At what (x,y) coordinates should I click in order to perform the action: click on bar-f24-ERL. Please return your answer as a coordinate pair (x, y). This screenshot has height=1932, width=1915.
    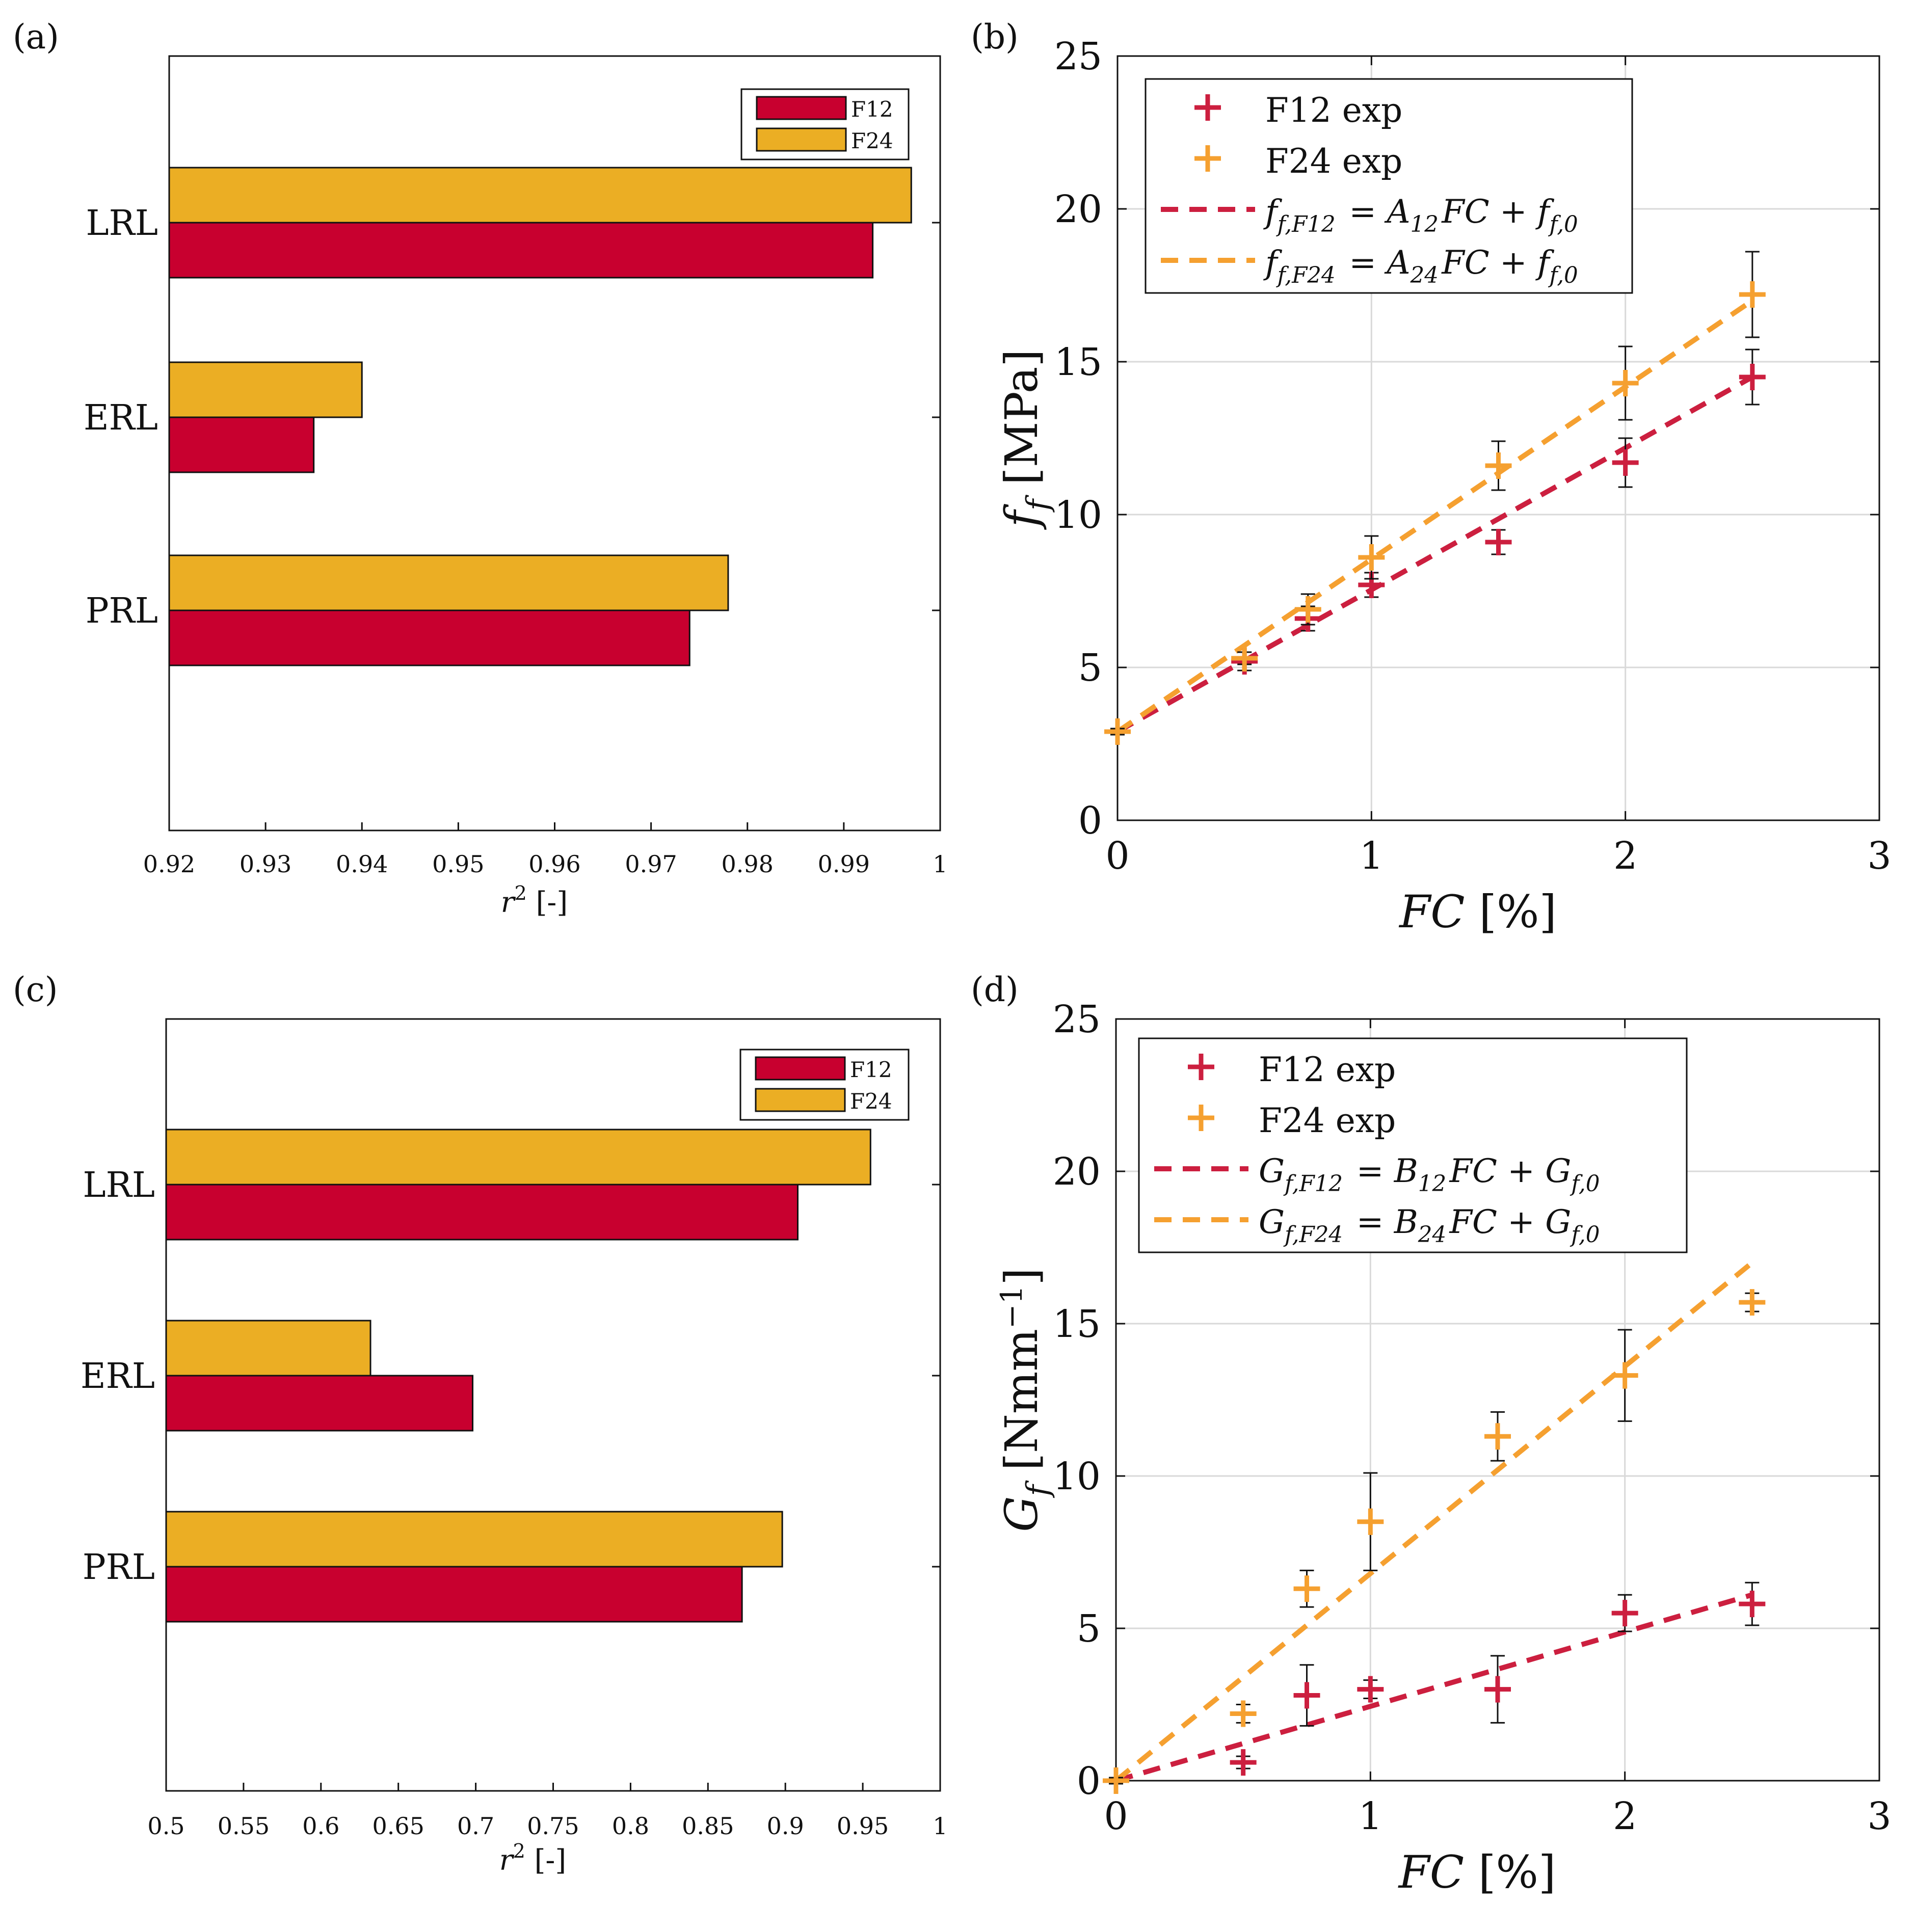
    Looking at the image, I should click on (268, 1349).